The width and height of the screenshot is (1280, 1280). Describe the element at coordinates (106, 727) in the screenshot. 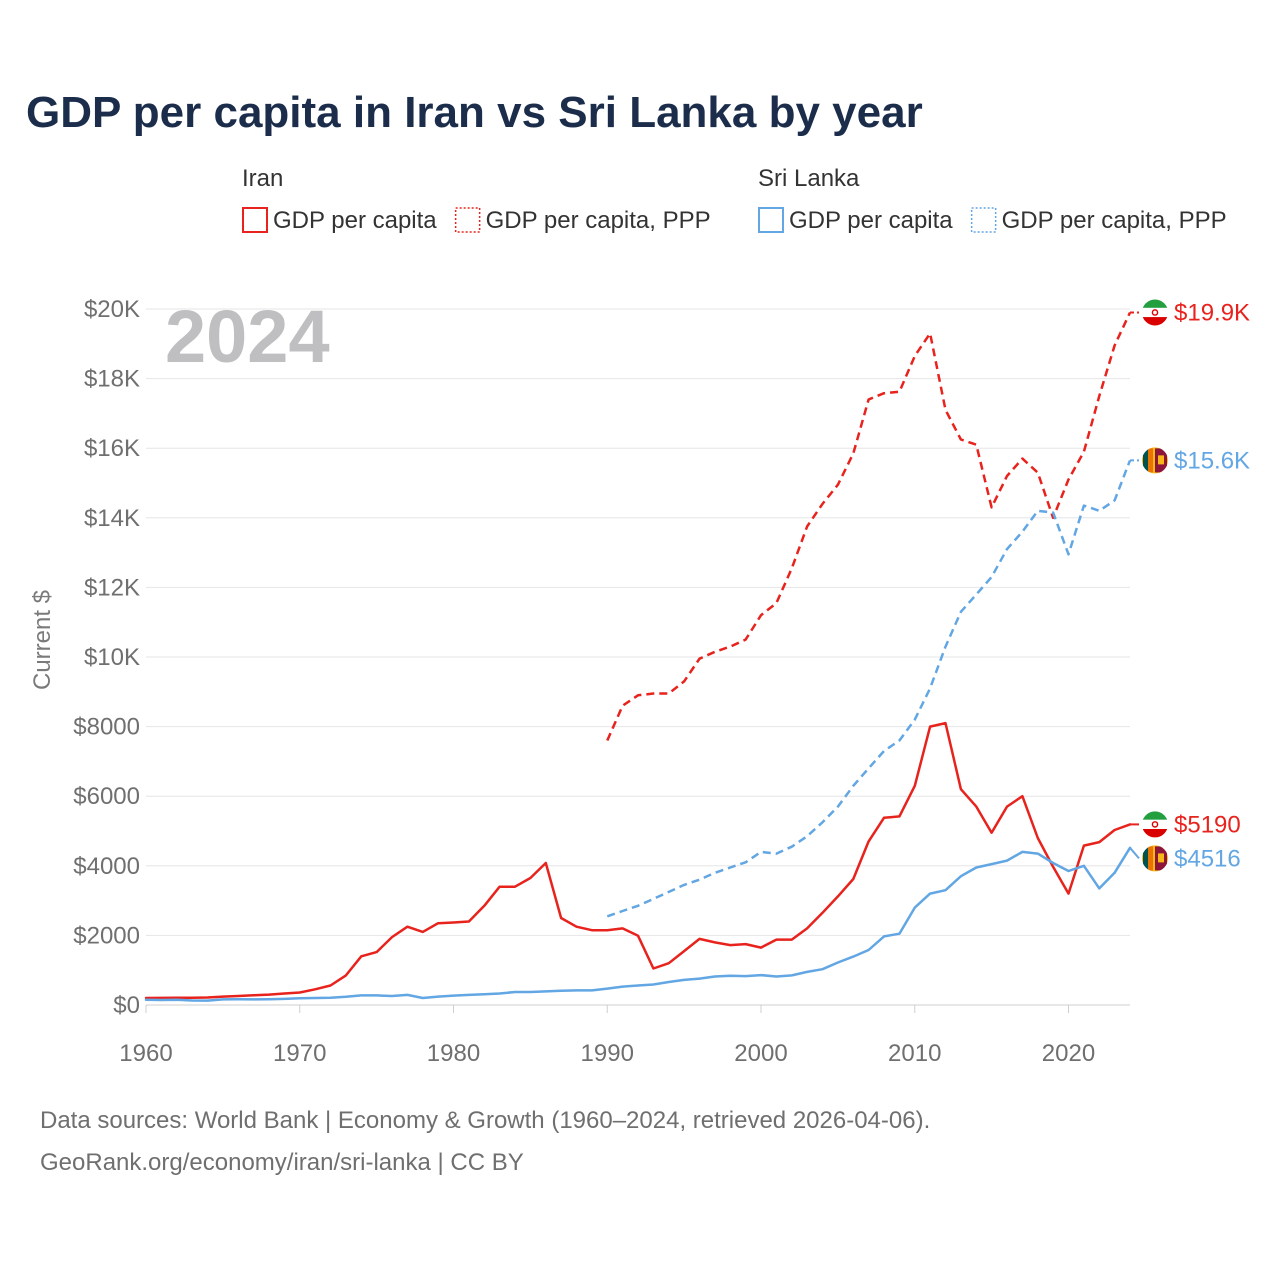

I see `y-tick-label: $8000` at that location.